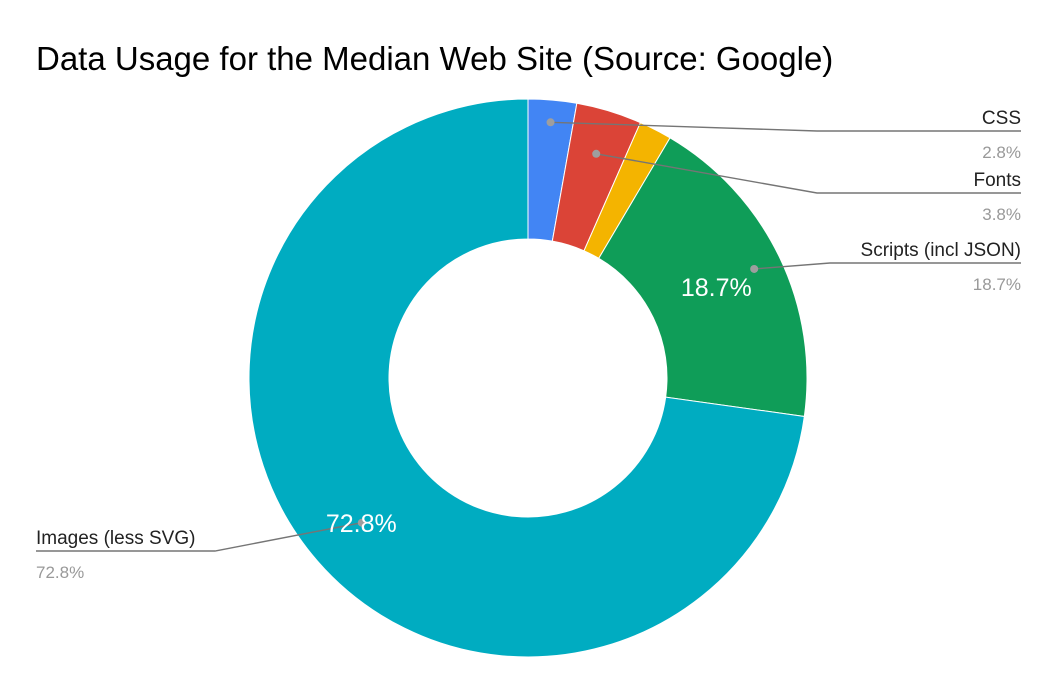 This screenshot has height=692, width=1056. What do you see at coordinates (785, 126) in the screenshot?
I see `leader-line-css` at bounding box center [785, 126].